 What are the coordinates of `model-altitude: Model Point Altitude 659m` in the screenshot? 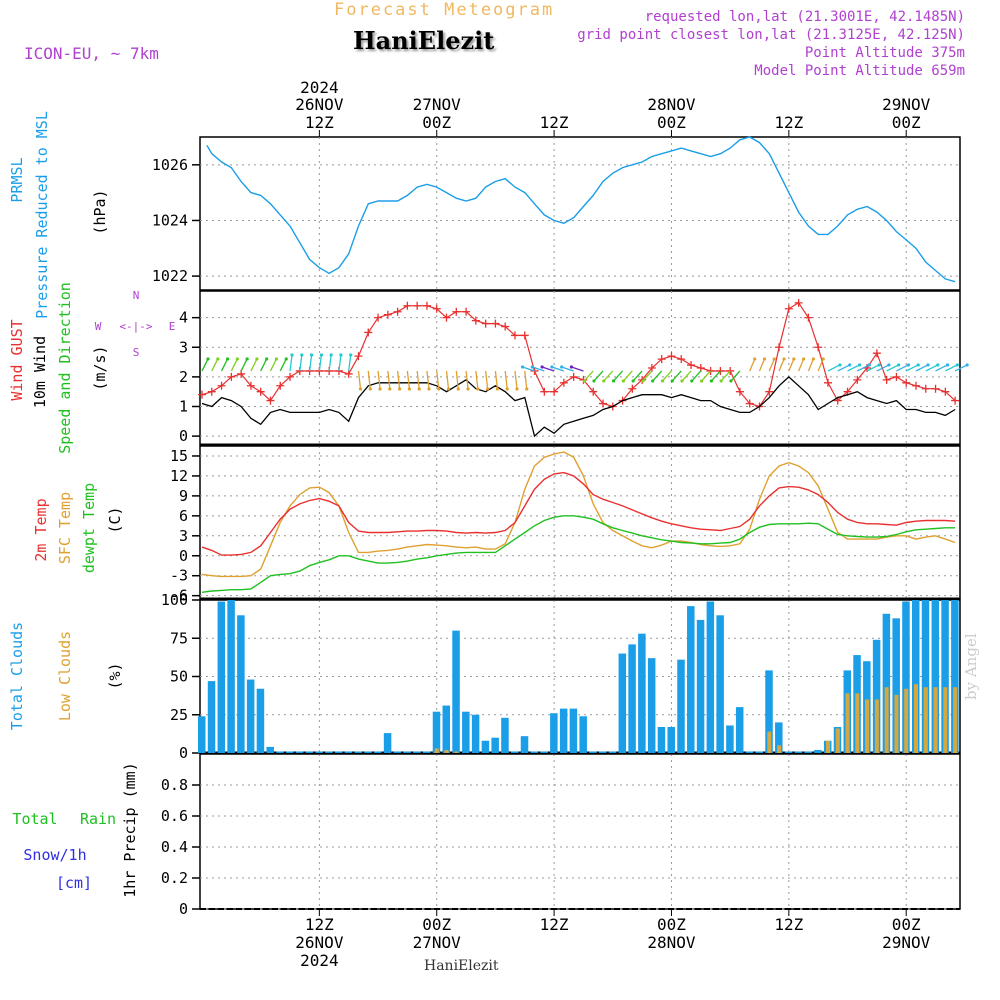 It's located at (859, 71).